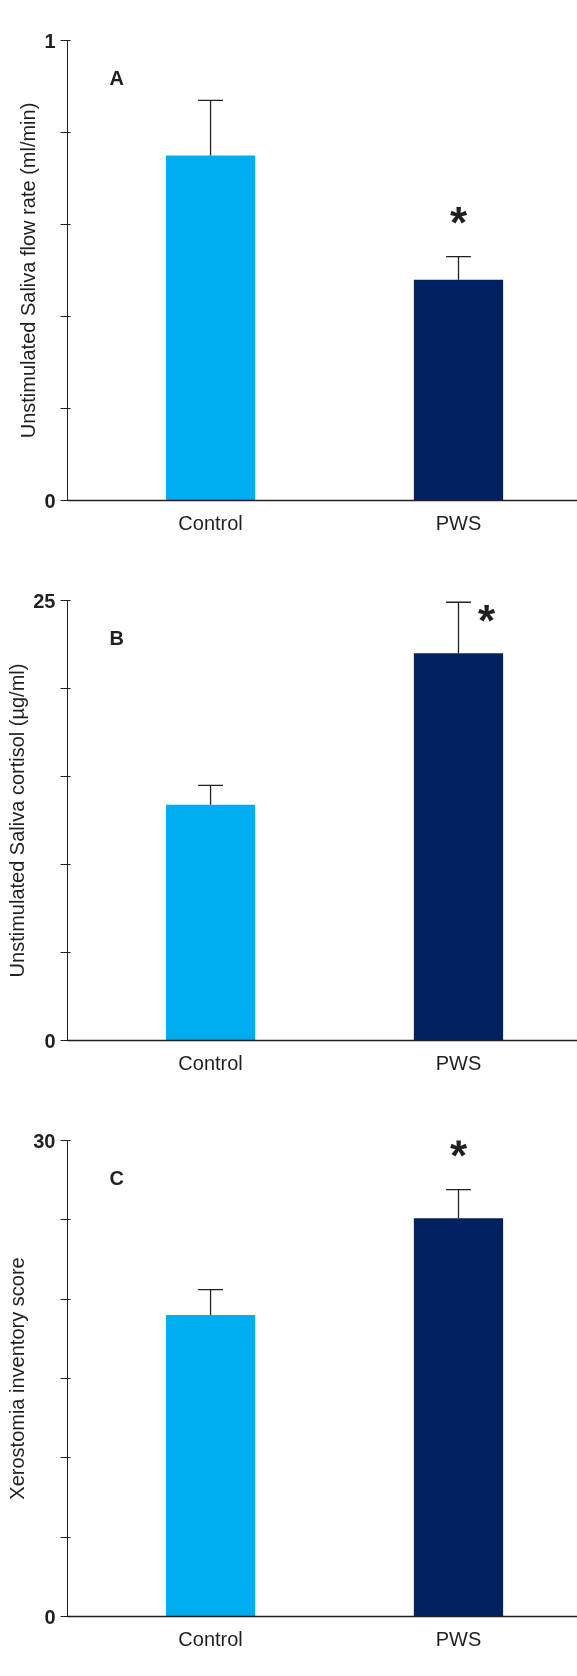 This screenshot has height=1676, width=577. Describe the element at coordinates (116, 637) in the screenshot. I see `text: B` at that location.